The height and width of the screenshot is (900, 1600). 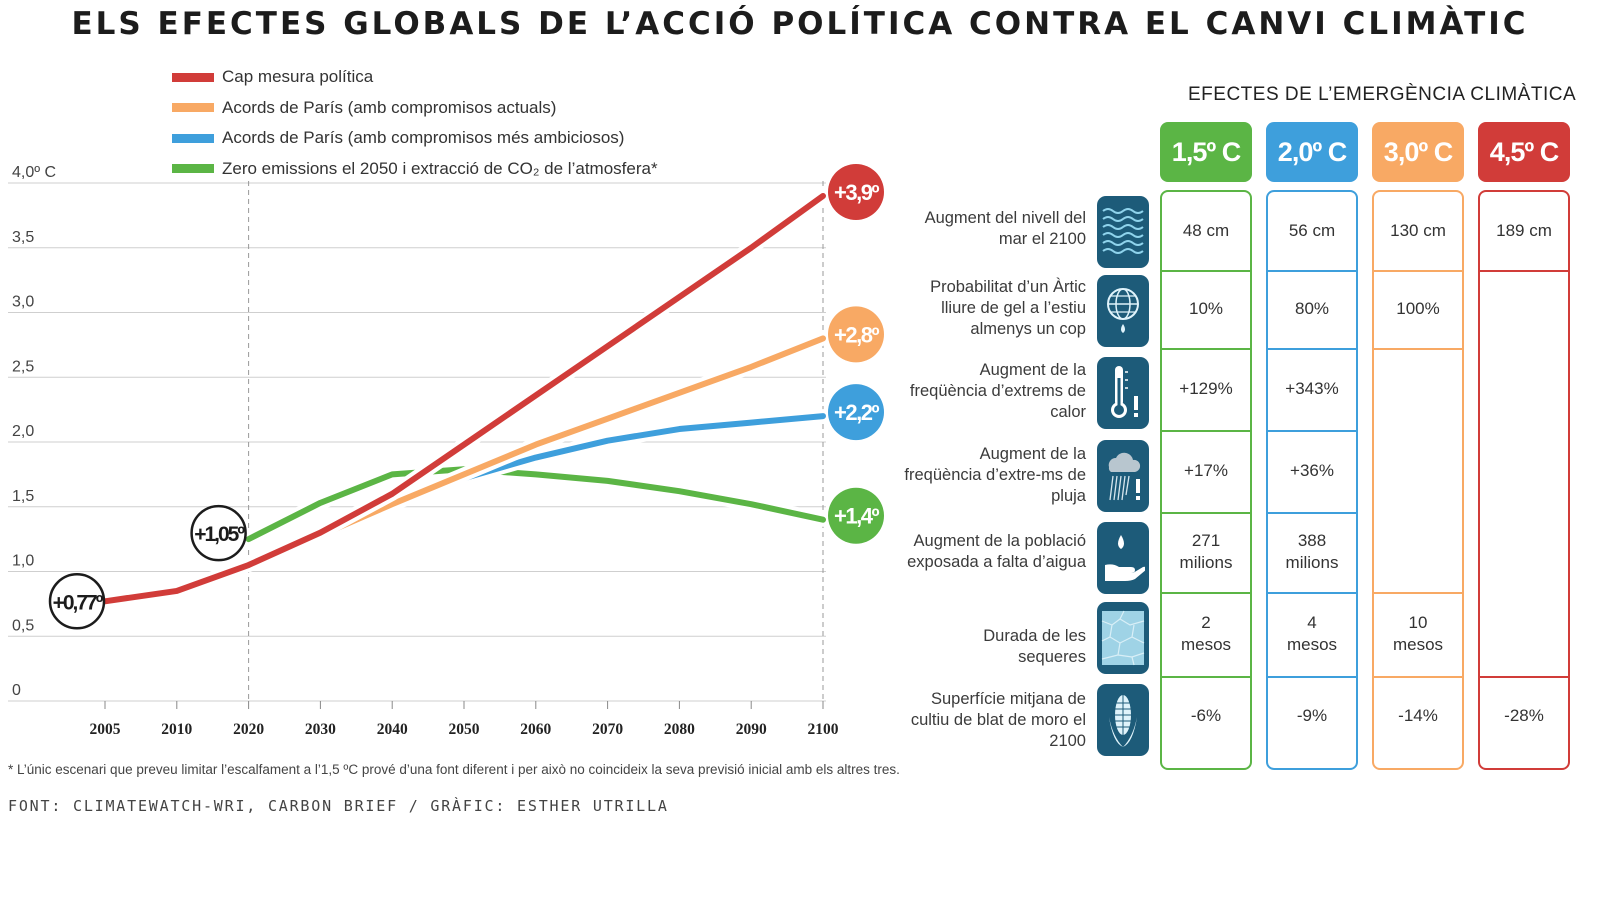 I want to click on effect-cell: 189 cm, so click(x=1524, y=230).